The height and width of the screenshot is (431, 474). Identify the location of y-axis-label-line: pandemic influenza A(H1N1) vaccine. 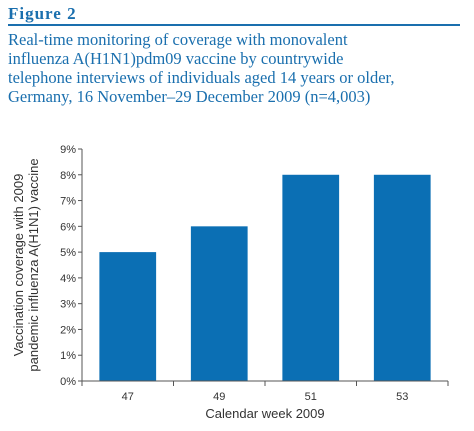
(33, 264).